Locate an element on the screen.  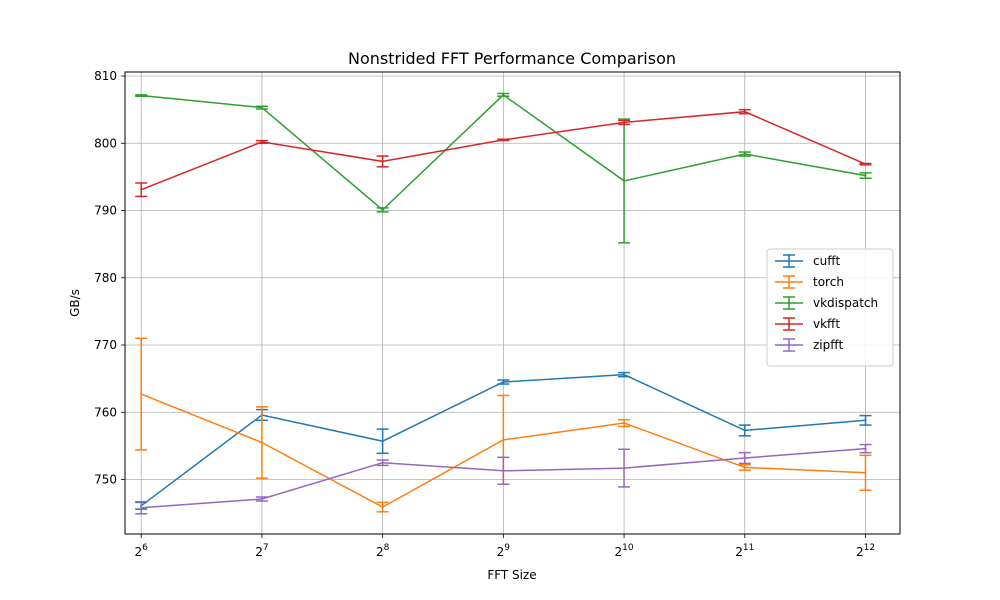
y-tick-label: 780 is located at coordinates (105, 278).